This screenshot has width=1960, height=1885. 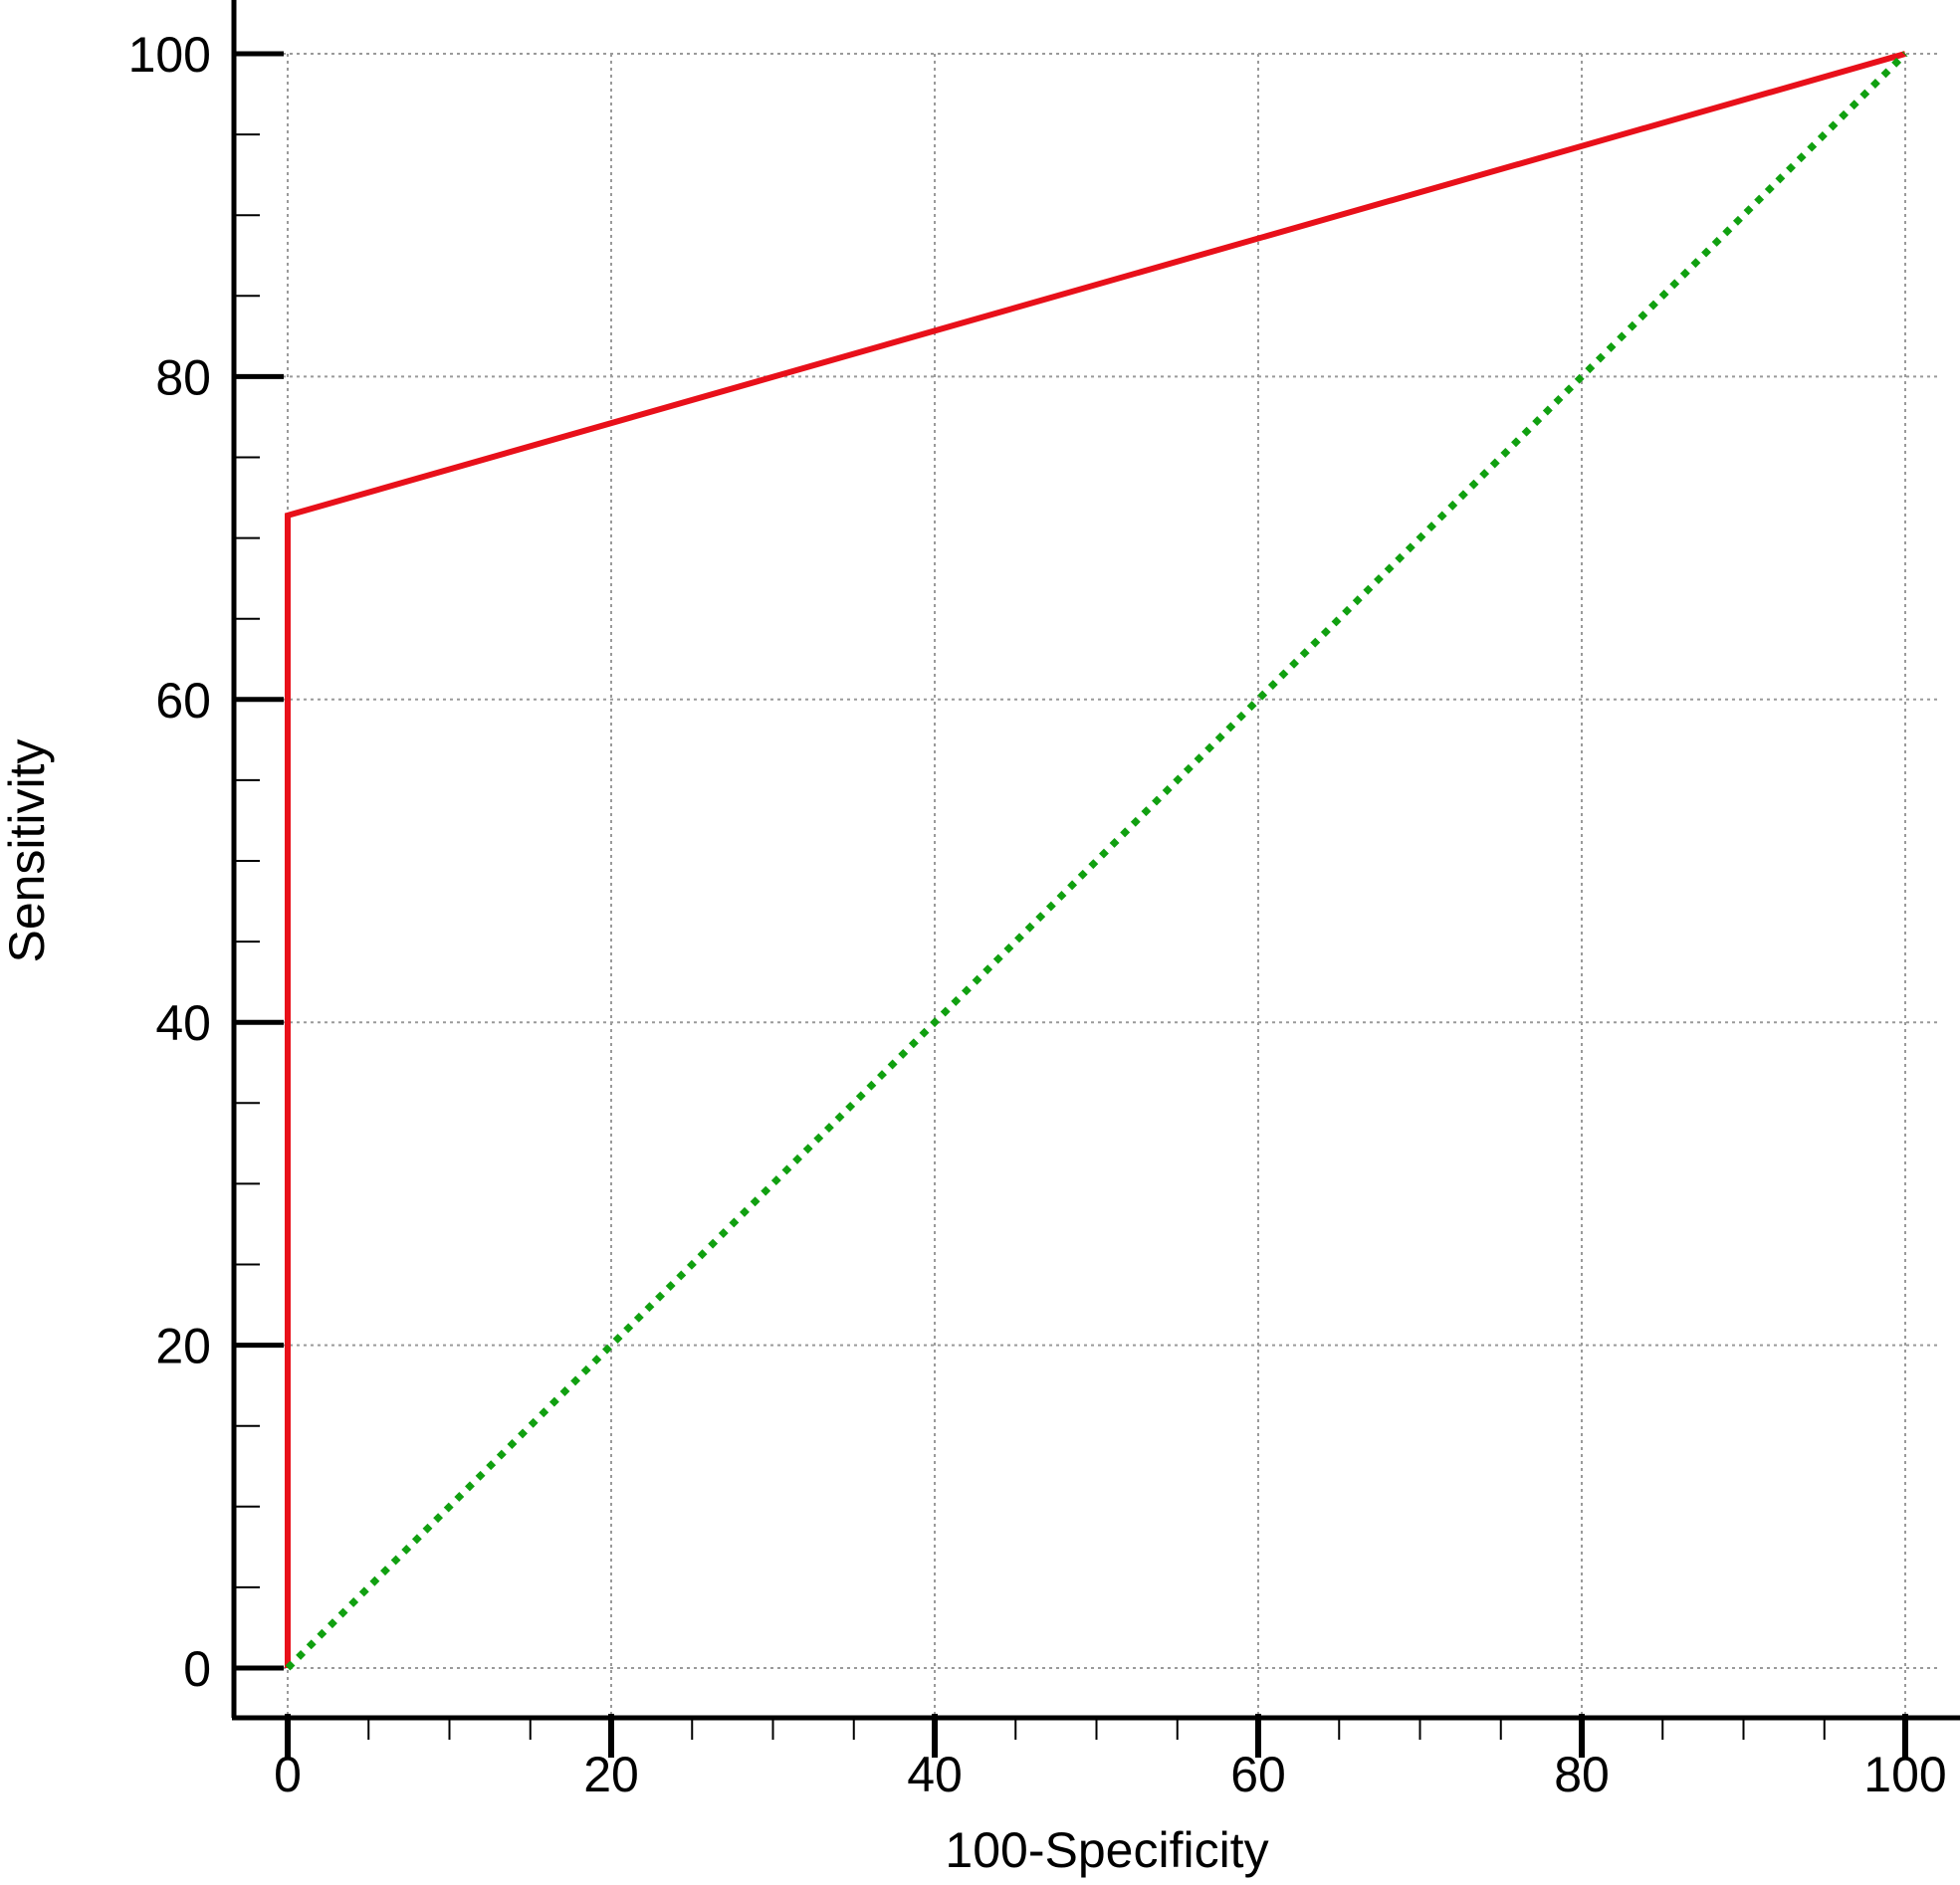 What do you see at coordinates (611, 1774) in the screenshot?
I see `x-tick-label: 20` at bounding box center [611, 1774].